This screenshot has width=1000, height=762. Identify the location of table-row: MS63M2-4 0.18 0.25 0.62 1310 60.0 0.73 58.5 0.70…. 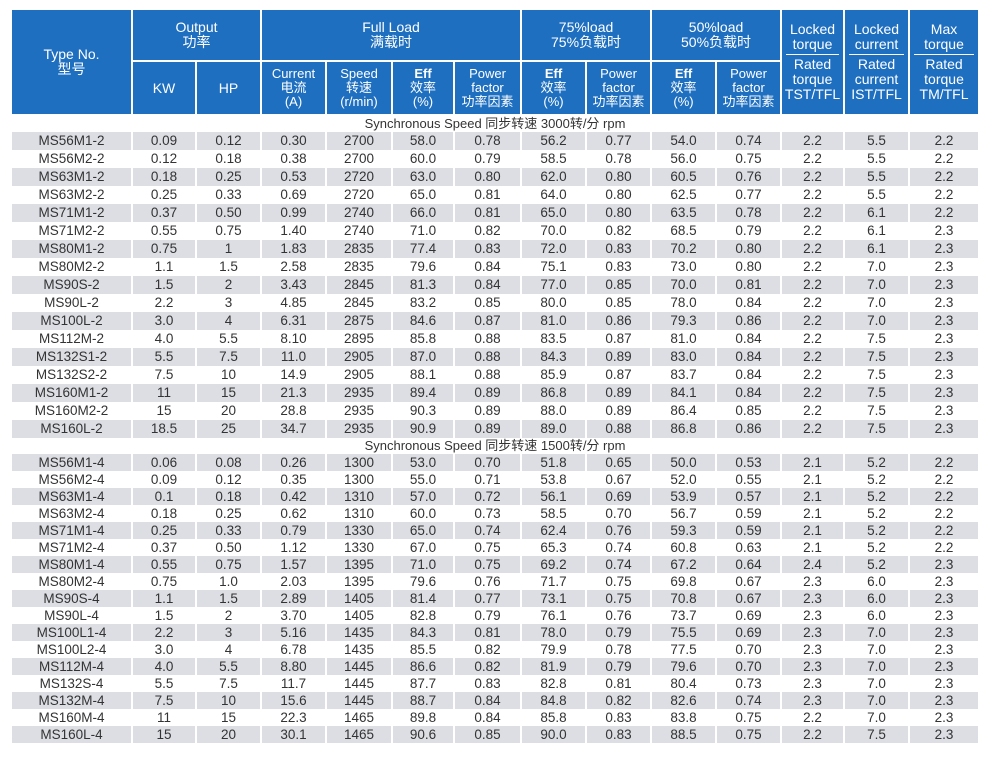
(495, 513).